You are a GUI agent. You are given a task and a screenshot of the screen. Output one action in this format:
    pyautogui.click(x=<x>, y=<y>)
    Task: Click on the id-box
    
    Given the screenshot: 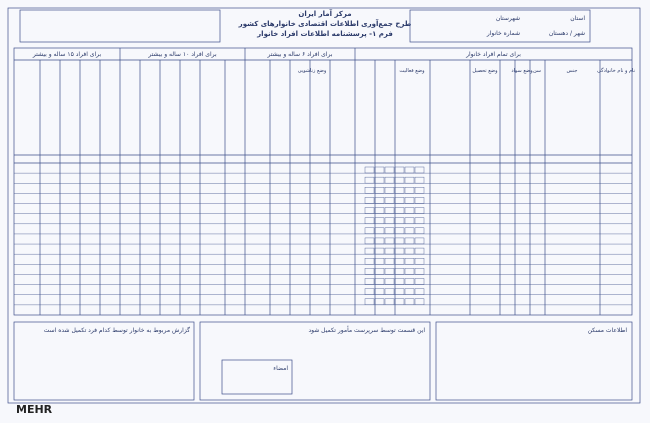 What is the action you would take?
    pyautogui.click(x=120, y=26)
    